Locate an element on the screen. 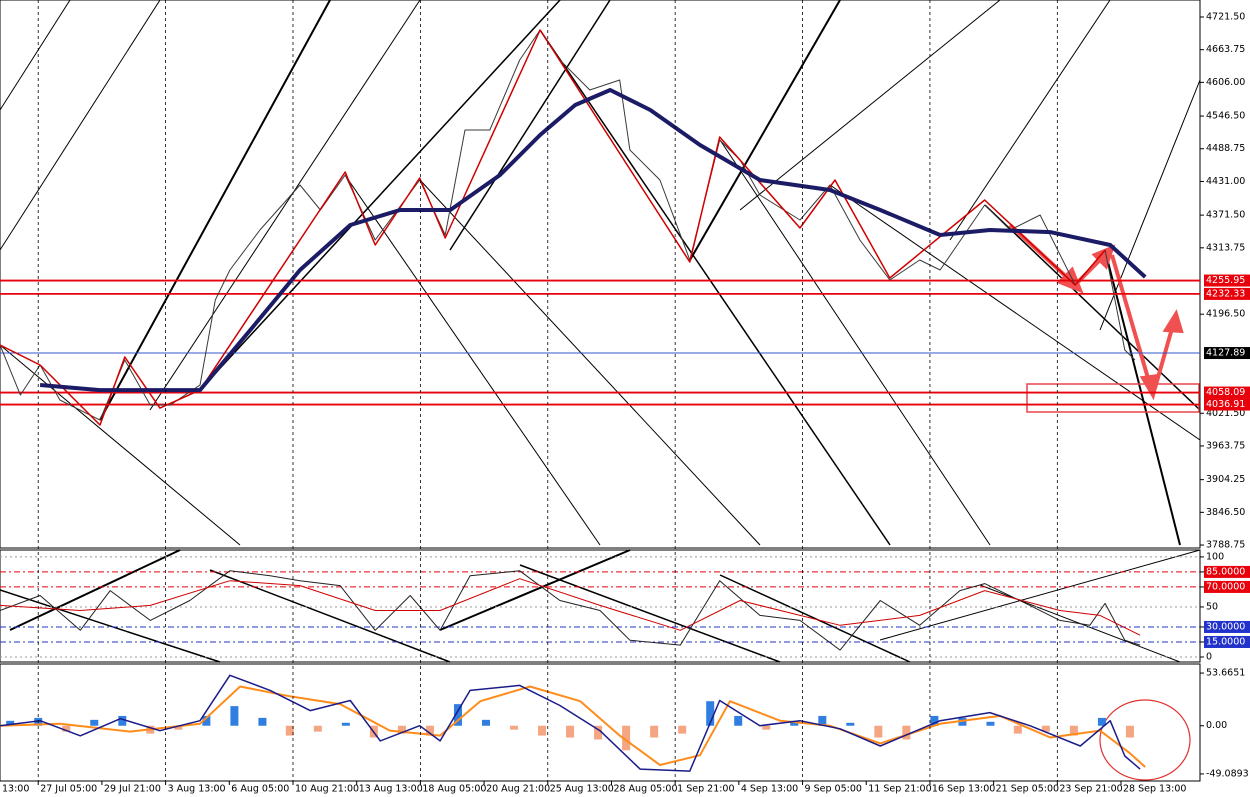 This screenshot has width=1250, height=797. y-tick-label: 0.00 is located at coordinates (1216, 725).